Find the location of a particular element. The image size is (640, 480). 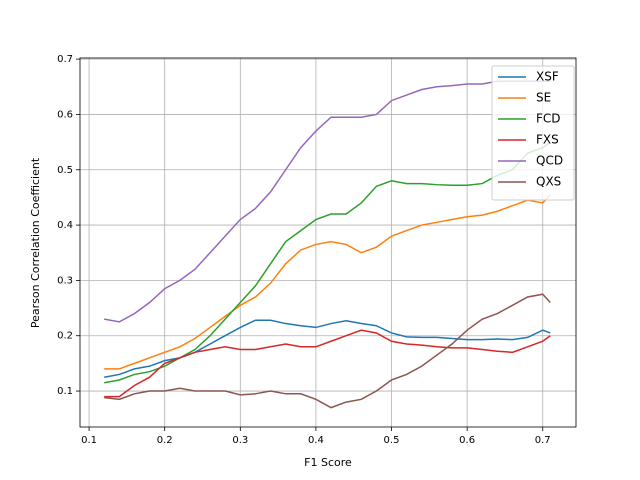

legend: XSF SE FCD FXS QCD QXS is located at coordinates (533, 133).